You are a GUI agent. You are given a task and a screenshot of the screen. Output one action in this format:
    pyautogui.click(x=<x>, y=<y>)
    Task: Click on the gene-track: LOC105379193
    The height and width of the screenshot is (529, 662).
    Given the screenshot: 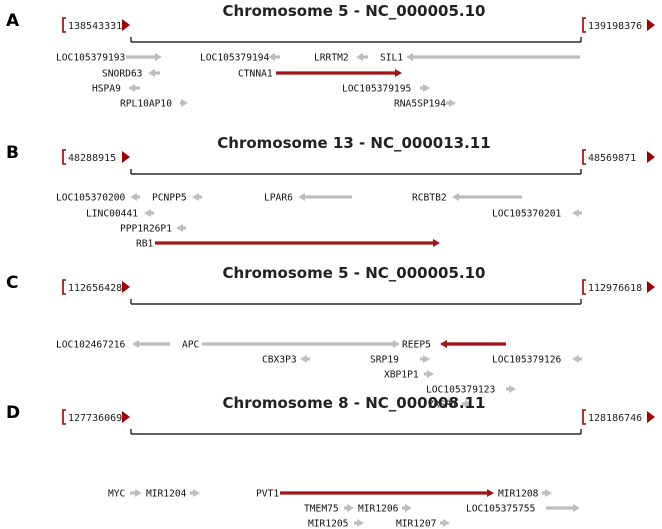 What is the action you would take?
    pyautogui.click(x=109, y=58)
    